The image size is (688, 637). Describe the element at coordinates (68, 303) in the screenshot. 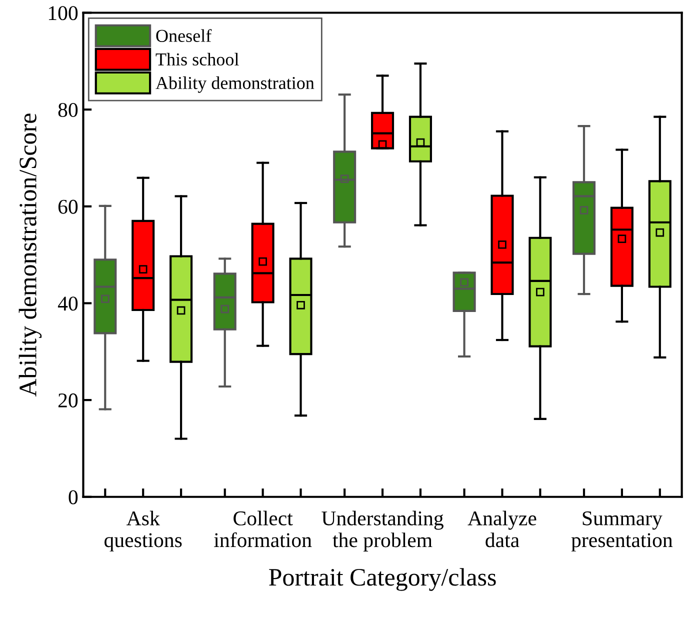

I see `y-tick-label: 40` at that location.